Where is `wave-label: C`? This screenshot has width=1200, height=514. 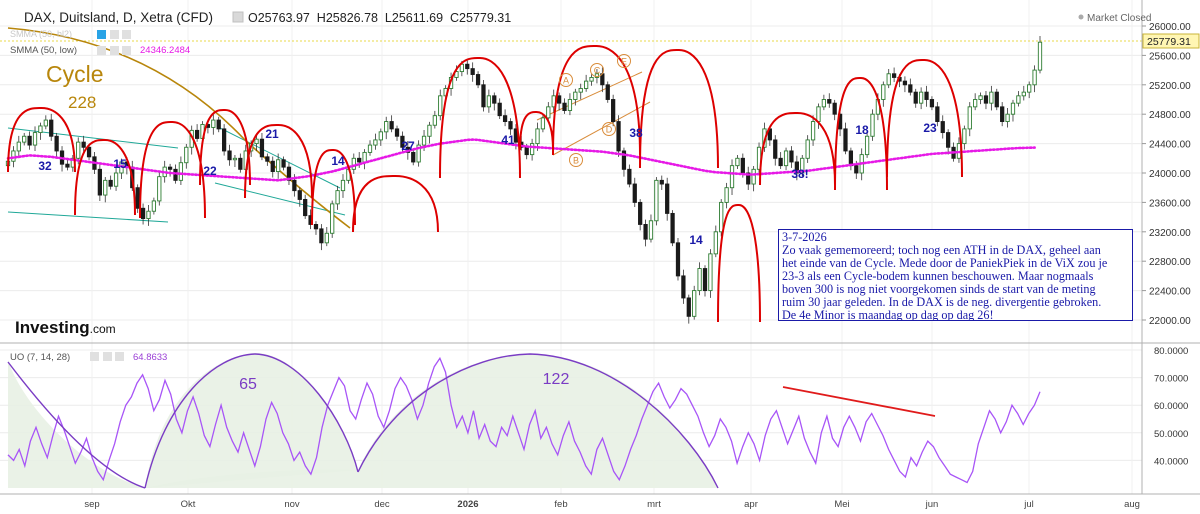
wave-label: C is located at coordinates (597, 71).